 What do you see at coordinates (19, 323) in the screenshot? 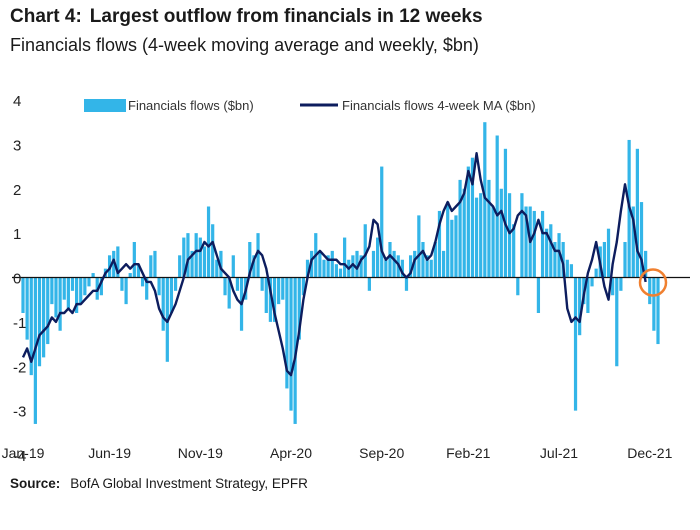
I see `y-tick-label: -1` at bounding box center [19, 323].